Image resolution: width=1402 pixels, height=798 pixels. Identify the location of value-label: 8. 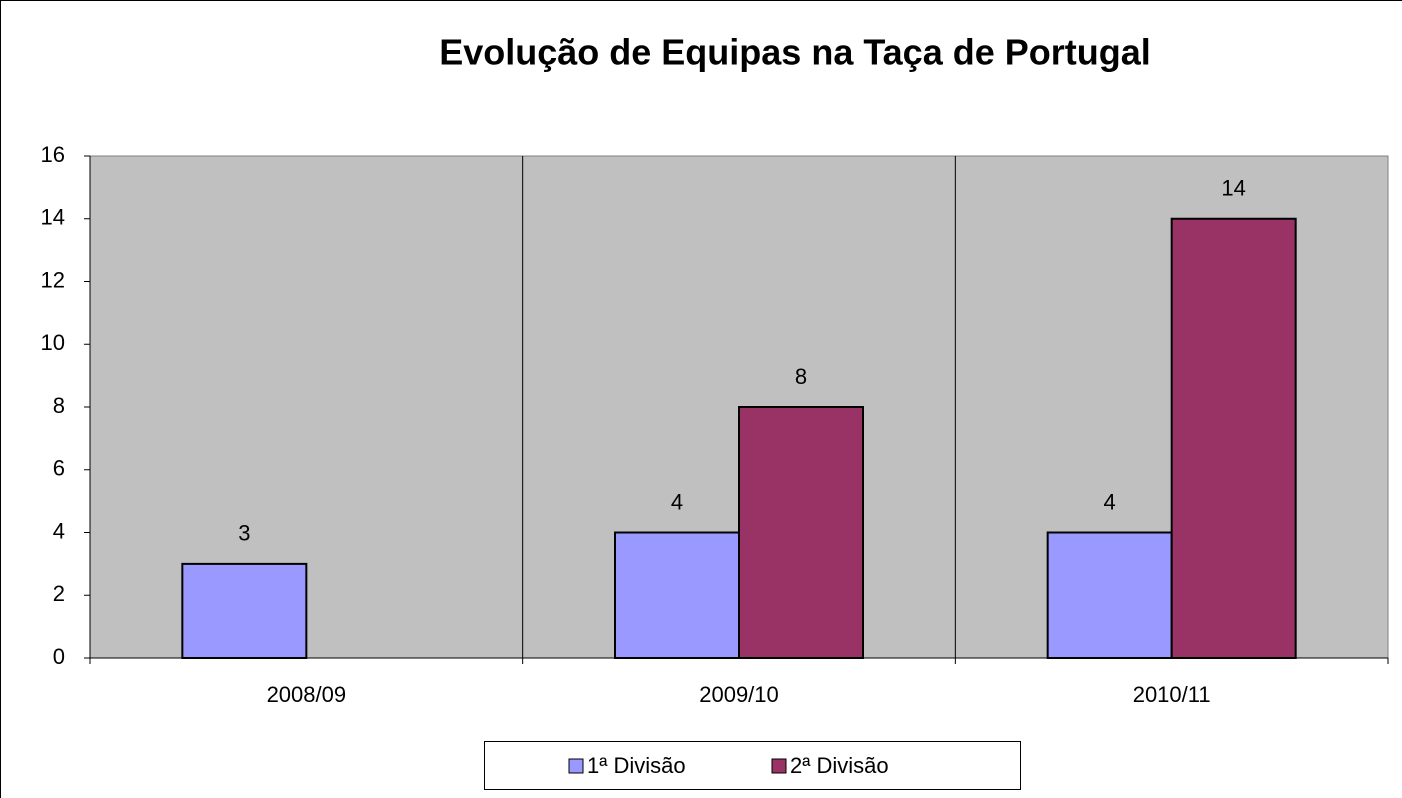
(801, 376).